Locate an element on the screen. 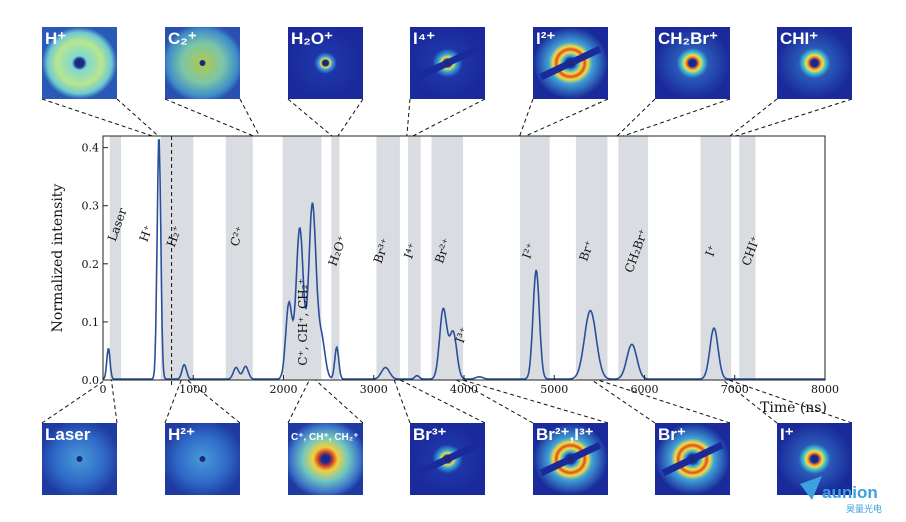  connector-top-3-b is located at coordinates (449, 117).